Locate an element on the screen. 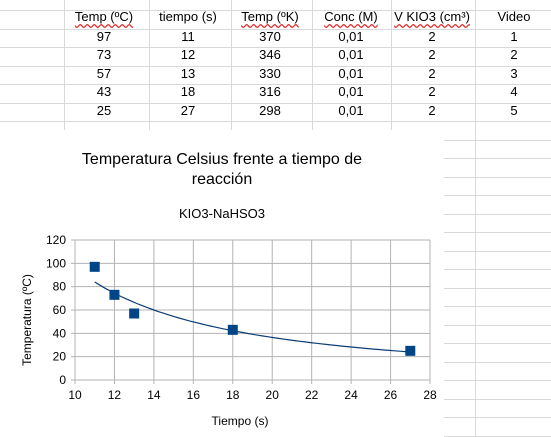 This screenshot has height=437, width=551. column-header: Video is located at coordinates (513, 17).